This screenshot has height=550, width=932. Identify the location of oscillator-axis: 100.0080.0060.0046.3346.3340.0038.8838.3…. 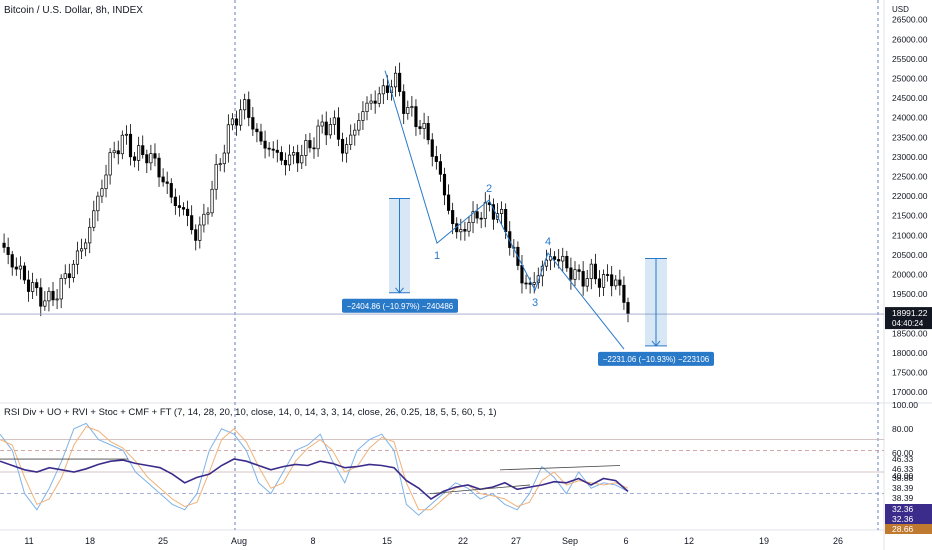
(908, 467).